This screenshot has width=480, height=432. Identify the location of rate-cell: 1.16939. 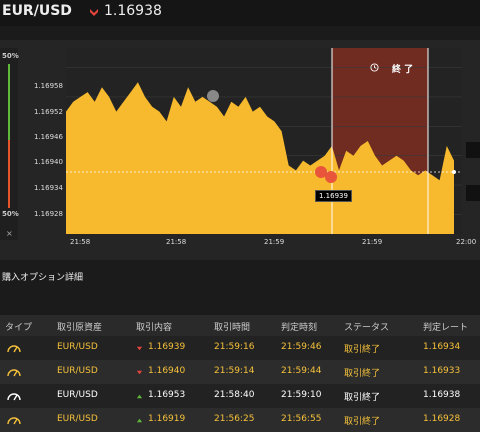
(167, 347).